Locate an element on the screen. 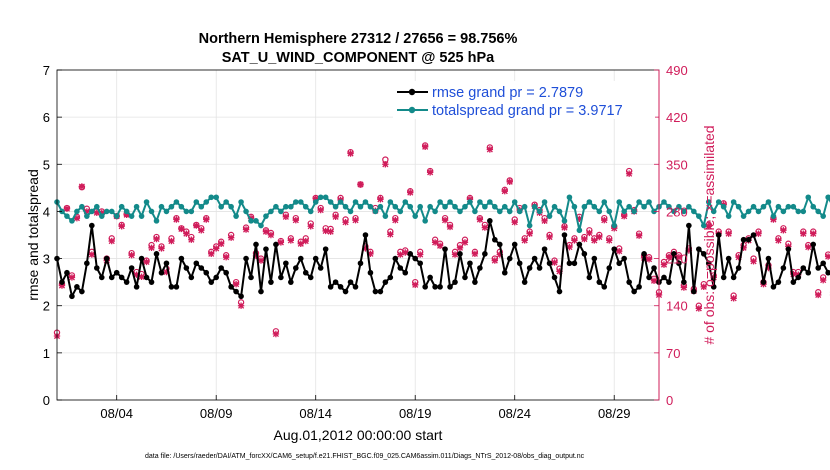 The width and height of the screenshot is (830, 470). x-tick-label: 08/19 is located at coordinates (415, 413).